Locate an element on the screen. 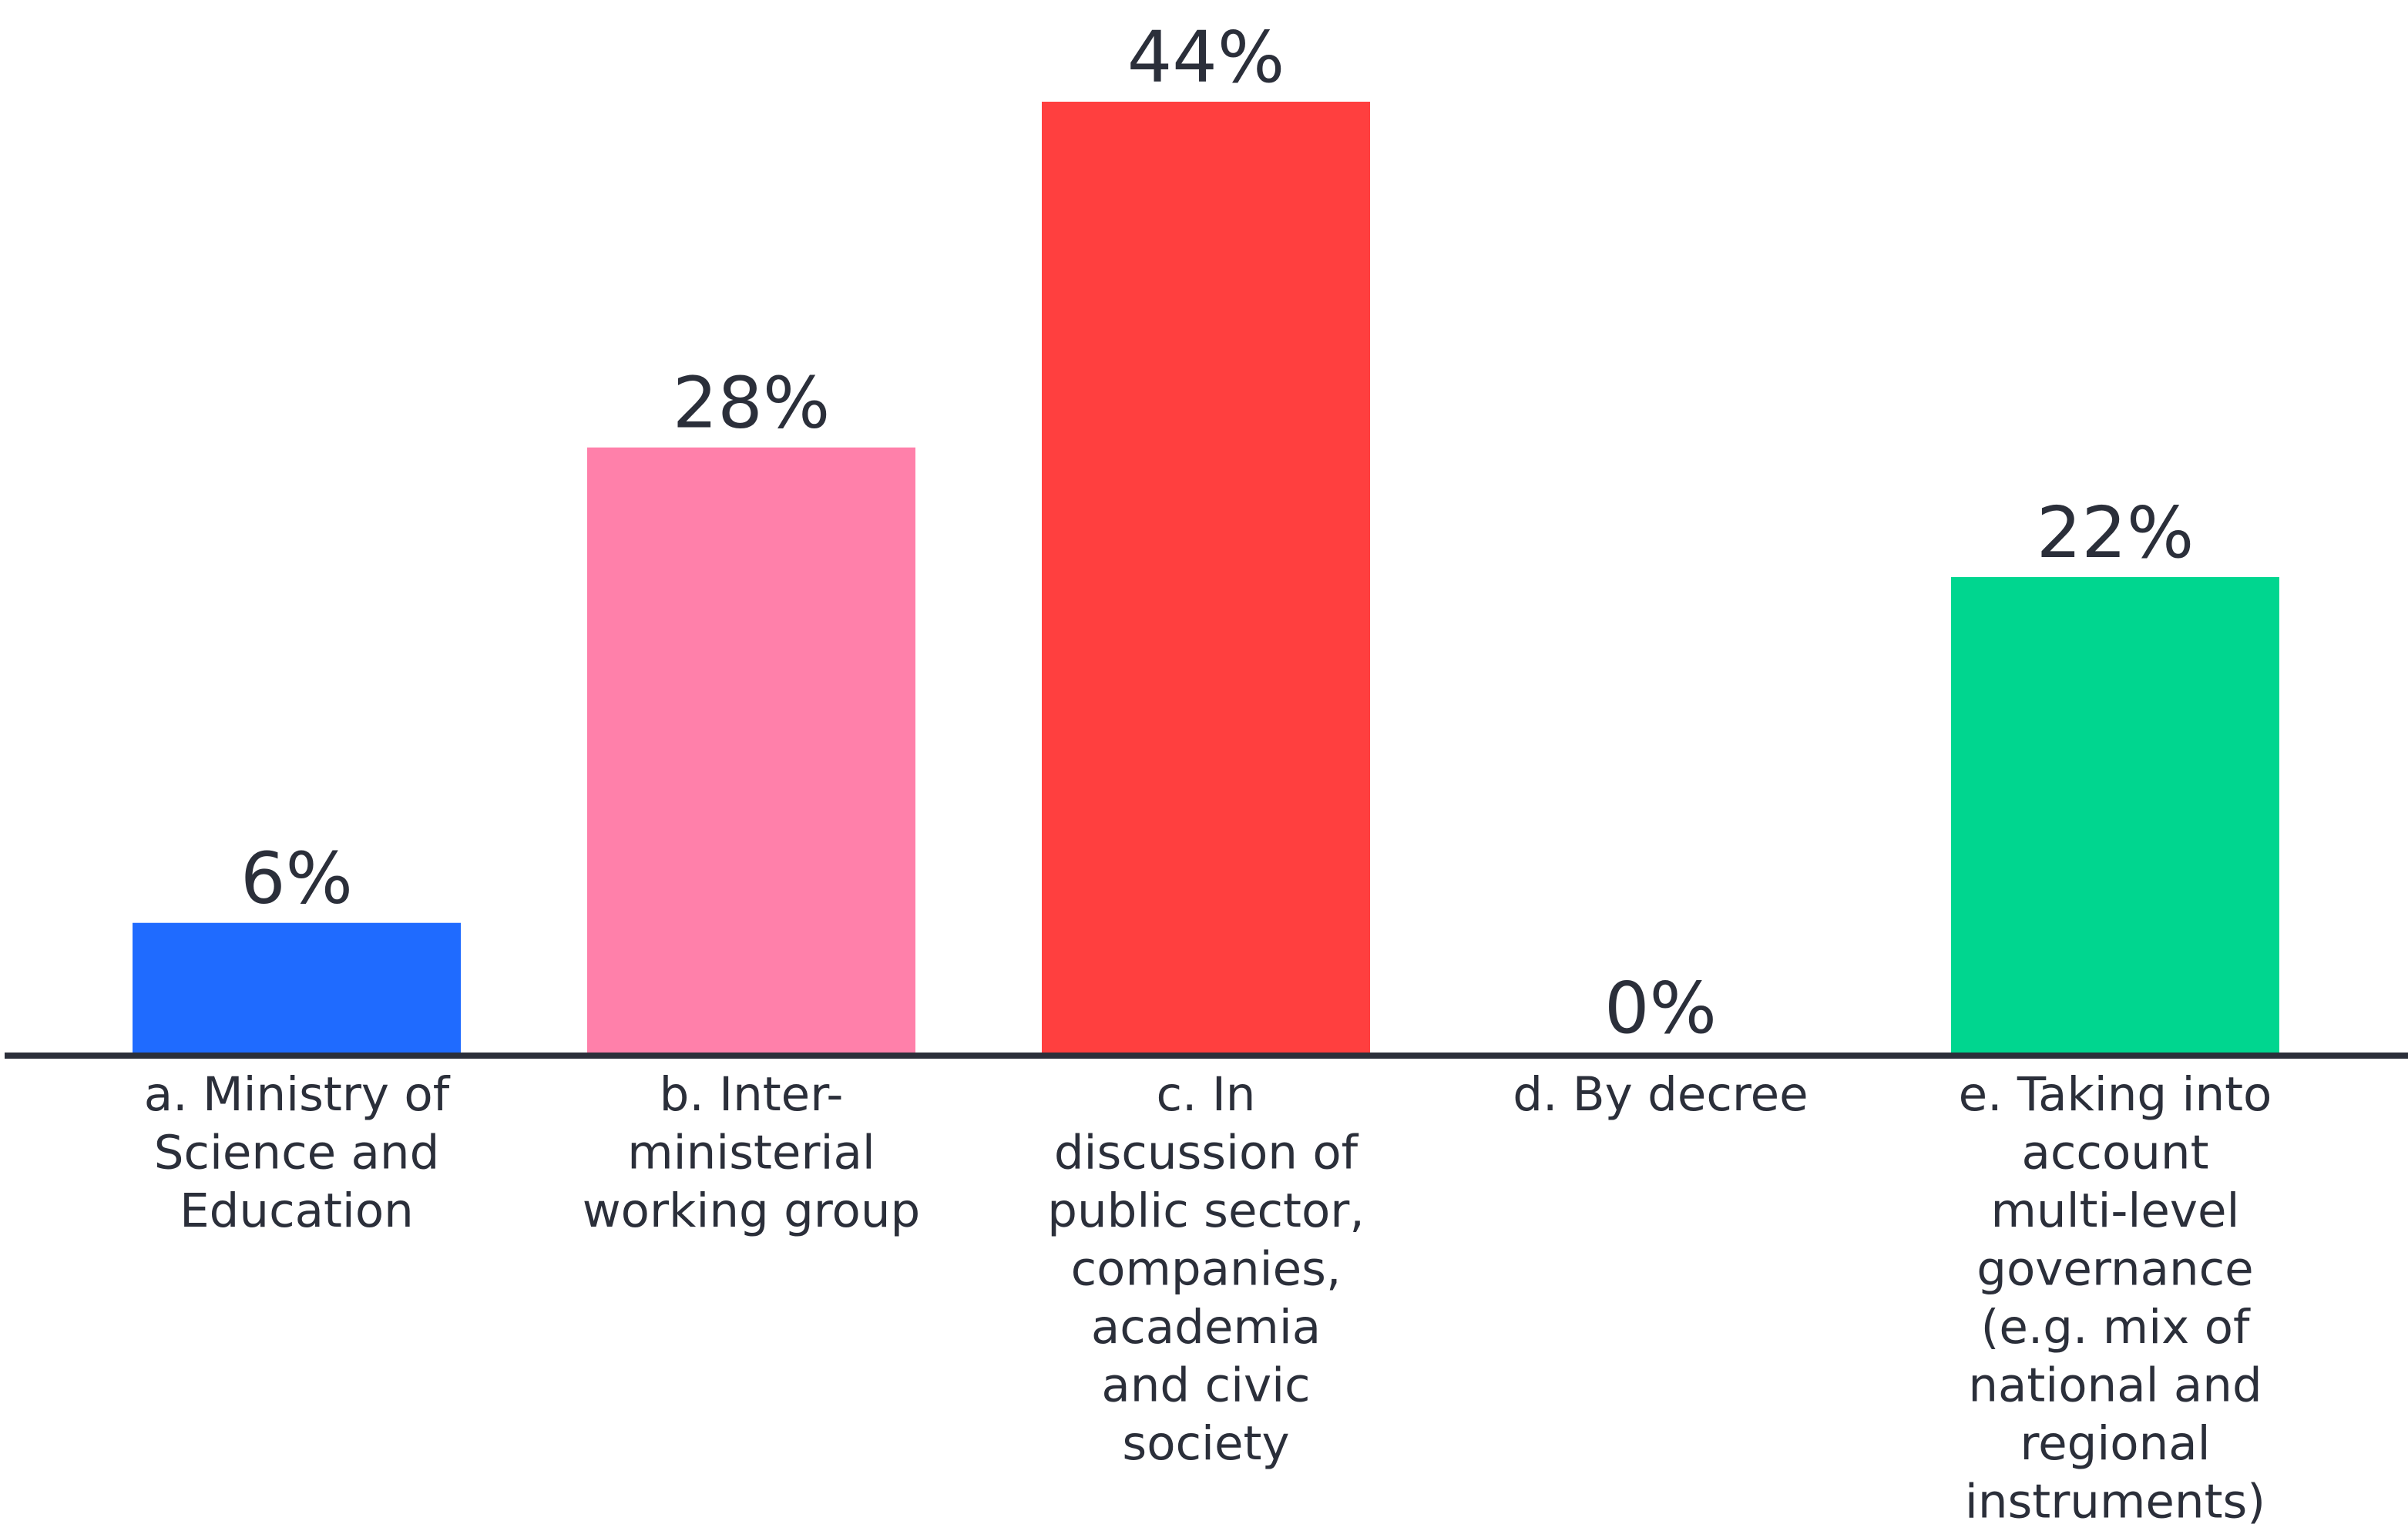 This screenshot has width=2408, height=1531. value-label-1: 28% is located at coordinates (751, 403).